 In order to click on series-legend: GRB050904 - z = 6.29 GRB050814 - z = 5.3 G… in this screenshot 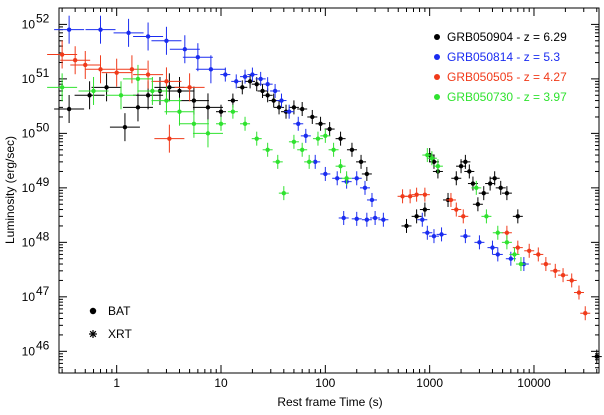, I will do `click(500, 67)`.